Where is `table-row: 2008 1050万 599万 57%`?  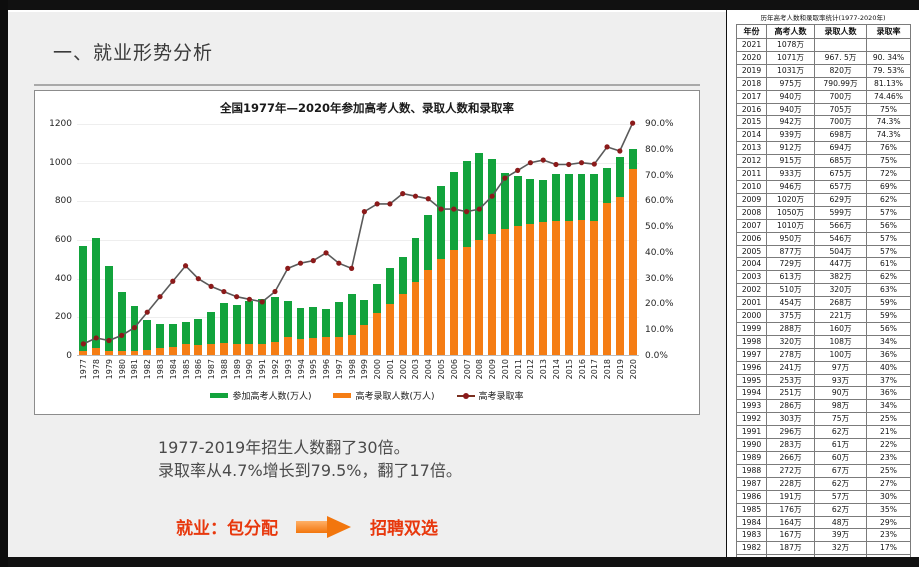 table-row: 2008 1050万 599万 57% is located at coordinates (823, 212).